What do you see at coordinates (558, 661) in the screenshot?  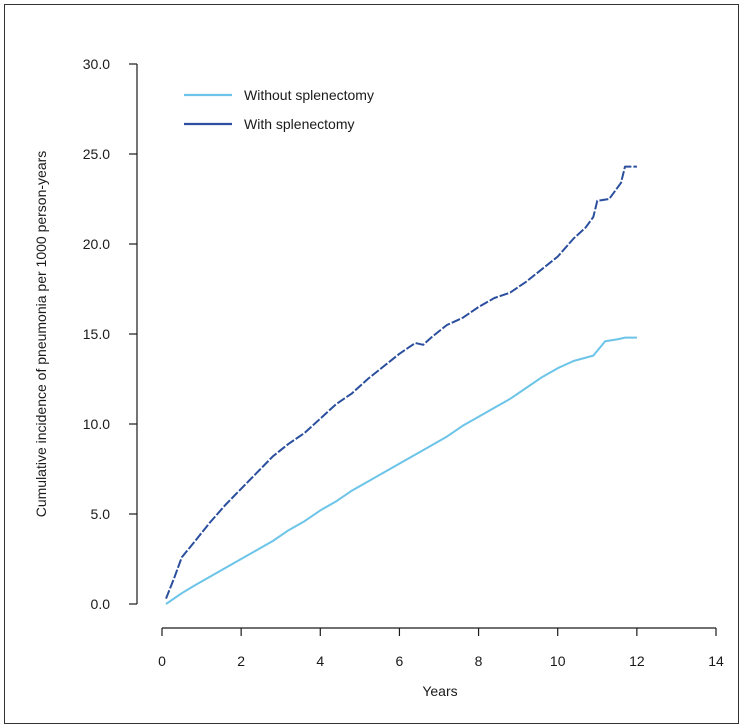 I see `x-tick-label: 10` at bounding box center [558, 661].